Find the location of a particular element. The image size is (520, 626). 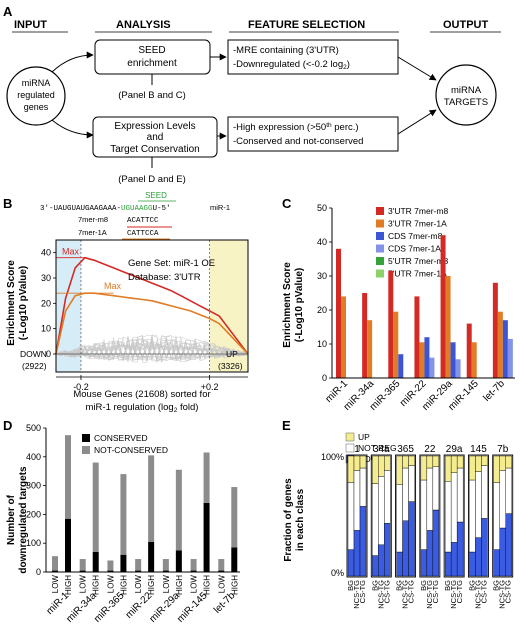

output-circle is located at coordinates (466, 95).